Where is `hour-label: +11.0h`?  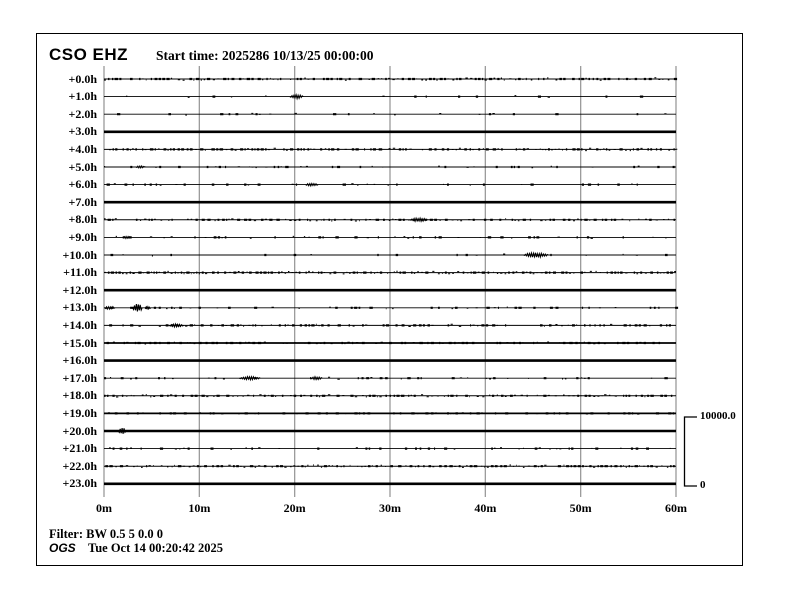
hour-label: +11.0h is located at coordinates (80, 272).